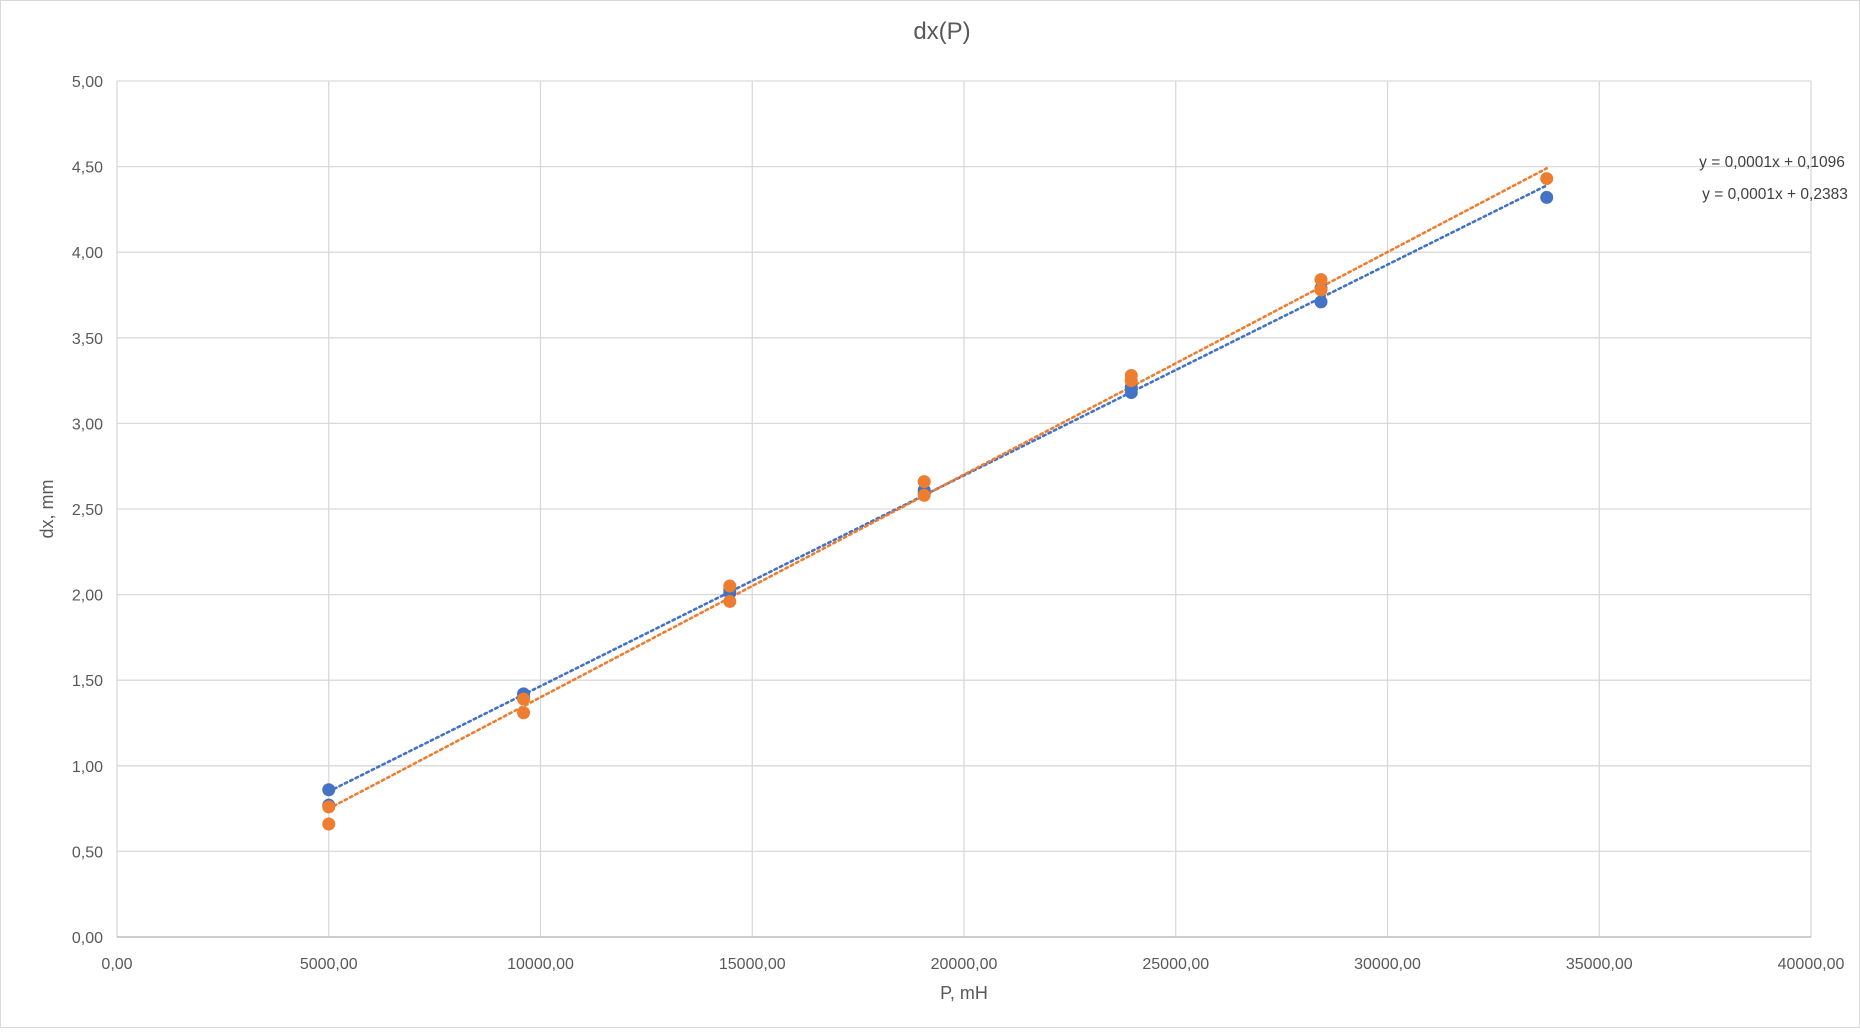  What do you see at coordinates (87, 424) in the screenshot?
I see `y-tick-label: 3,00` at bounding box center [87, 424].